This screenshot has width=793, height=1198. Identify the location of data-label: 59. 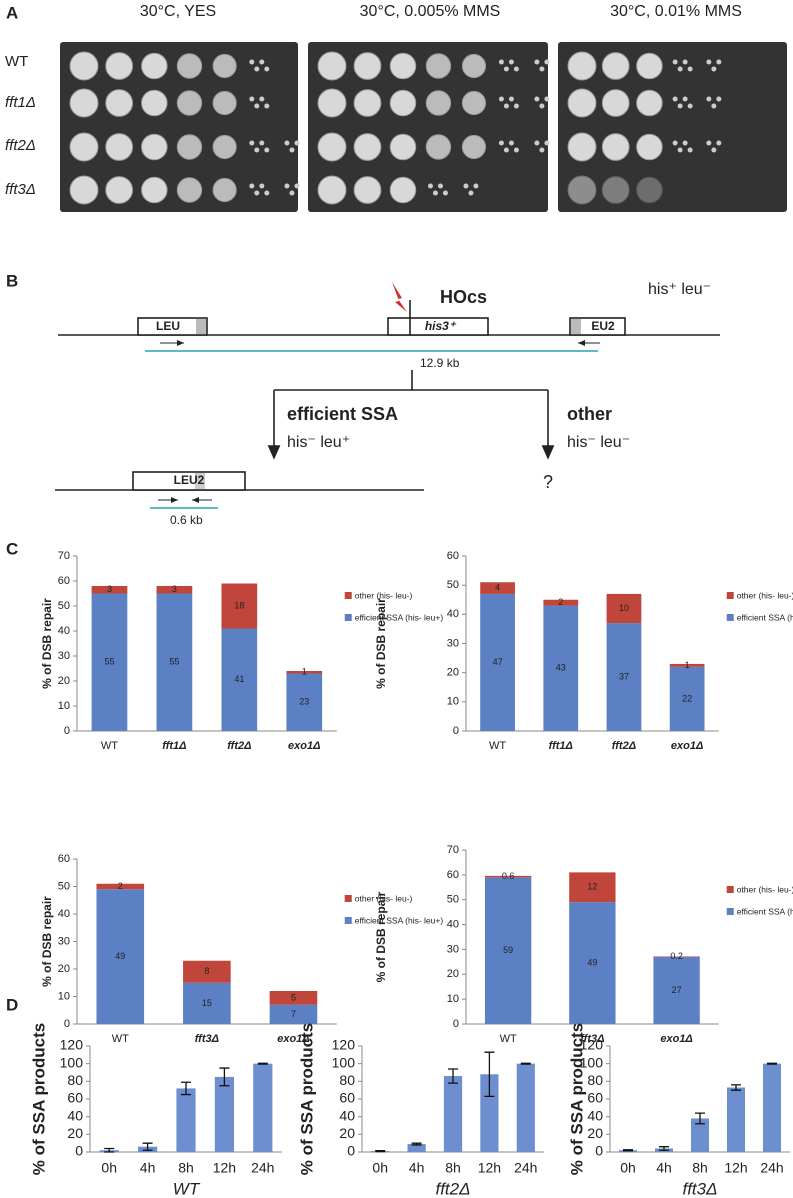
(508, 950).